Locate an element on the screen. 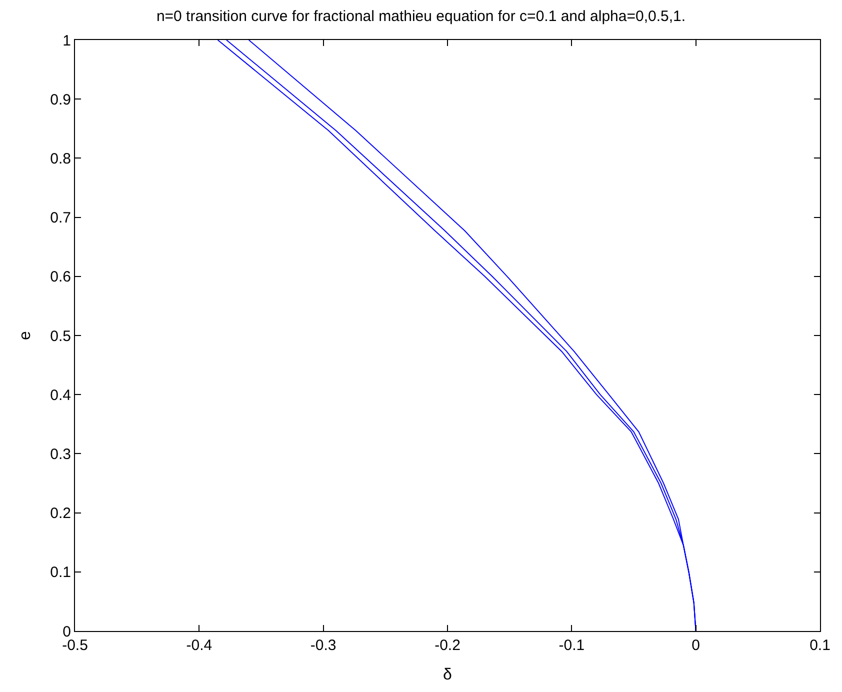 This screenshot has height=692, width=842. y-tick-label: 1 is located at coordinates (66, 41).